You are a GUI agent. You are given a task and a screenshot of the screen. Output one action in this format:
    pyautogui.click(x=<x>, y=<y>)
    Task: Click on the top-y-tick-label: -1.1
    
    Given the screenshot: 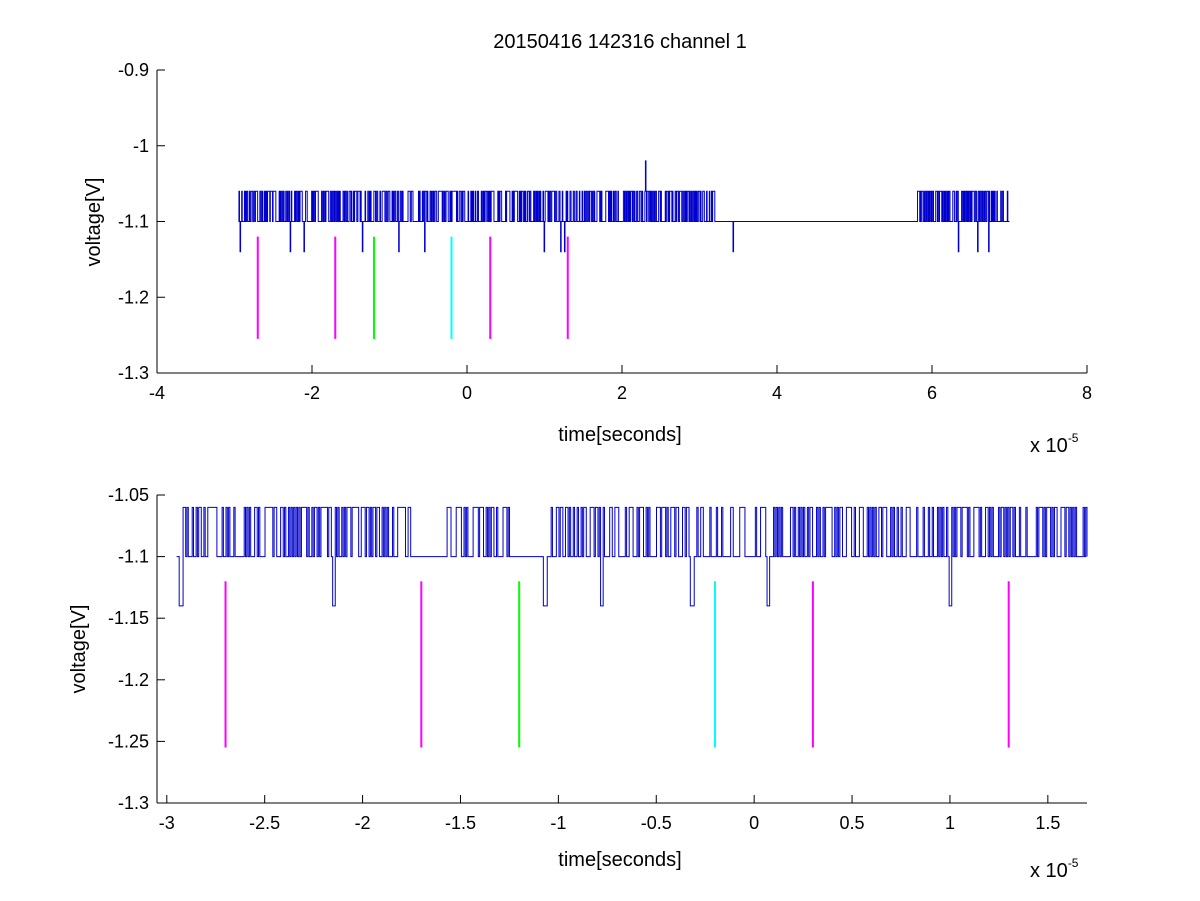 What is the action you would take?
    pyautogui.click(x=133, y=222)
    